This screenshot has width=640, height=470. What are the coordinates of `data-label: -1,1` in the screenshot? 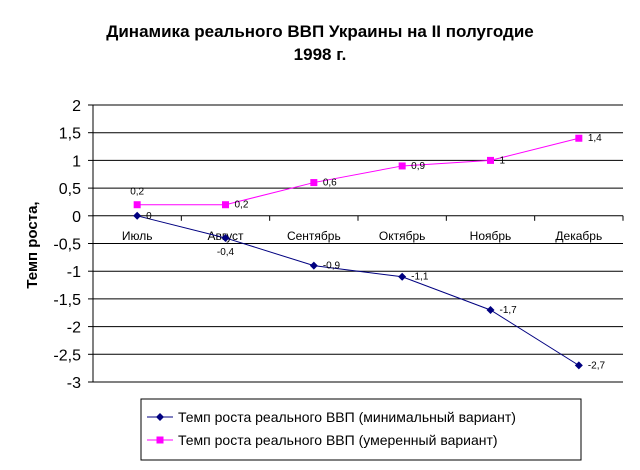 It's located at (420, 277).